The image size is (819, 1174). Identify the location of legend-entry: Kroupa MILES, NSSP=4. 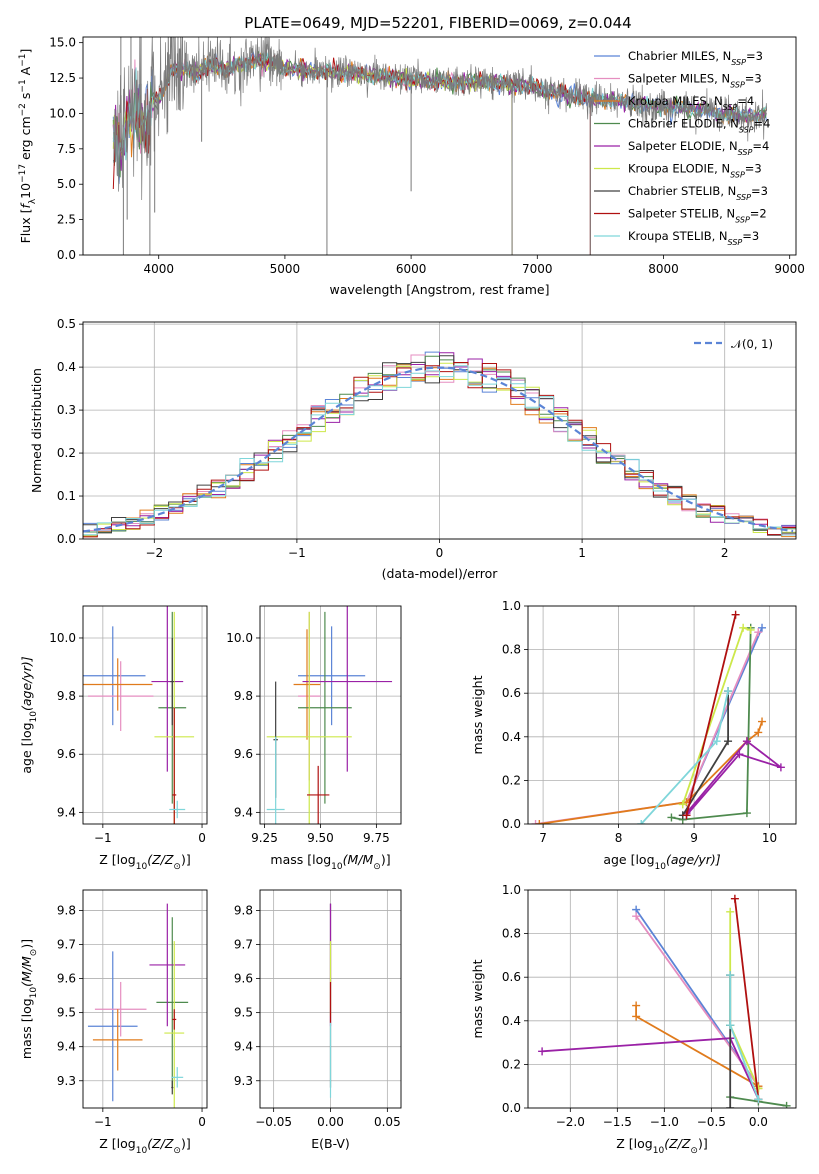
(691, 103).